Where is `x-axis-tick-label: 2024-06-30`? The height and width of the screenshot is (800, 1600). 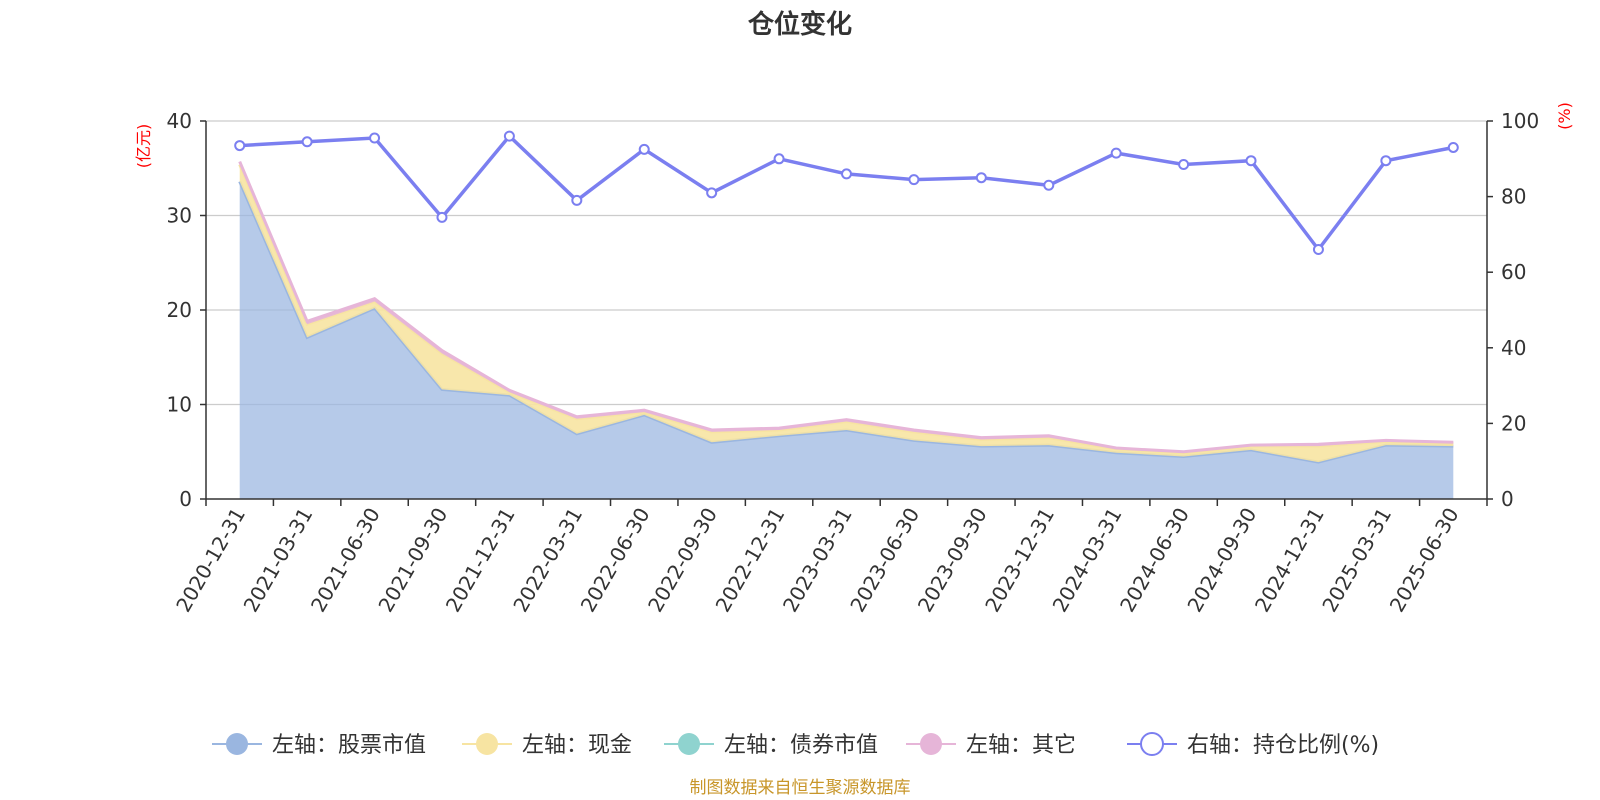 x-axis-tick-label: 2024-06-30 is located at coordinates (1154, 560).